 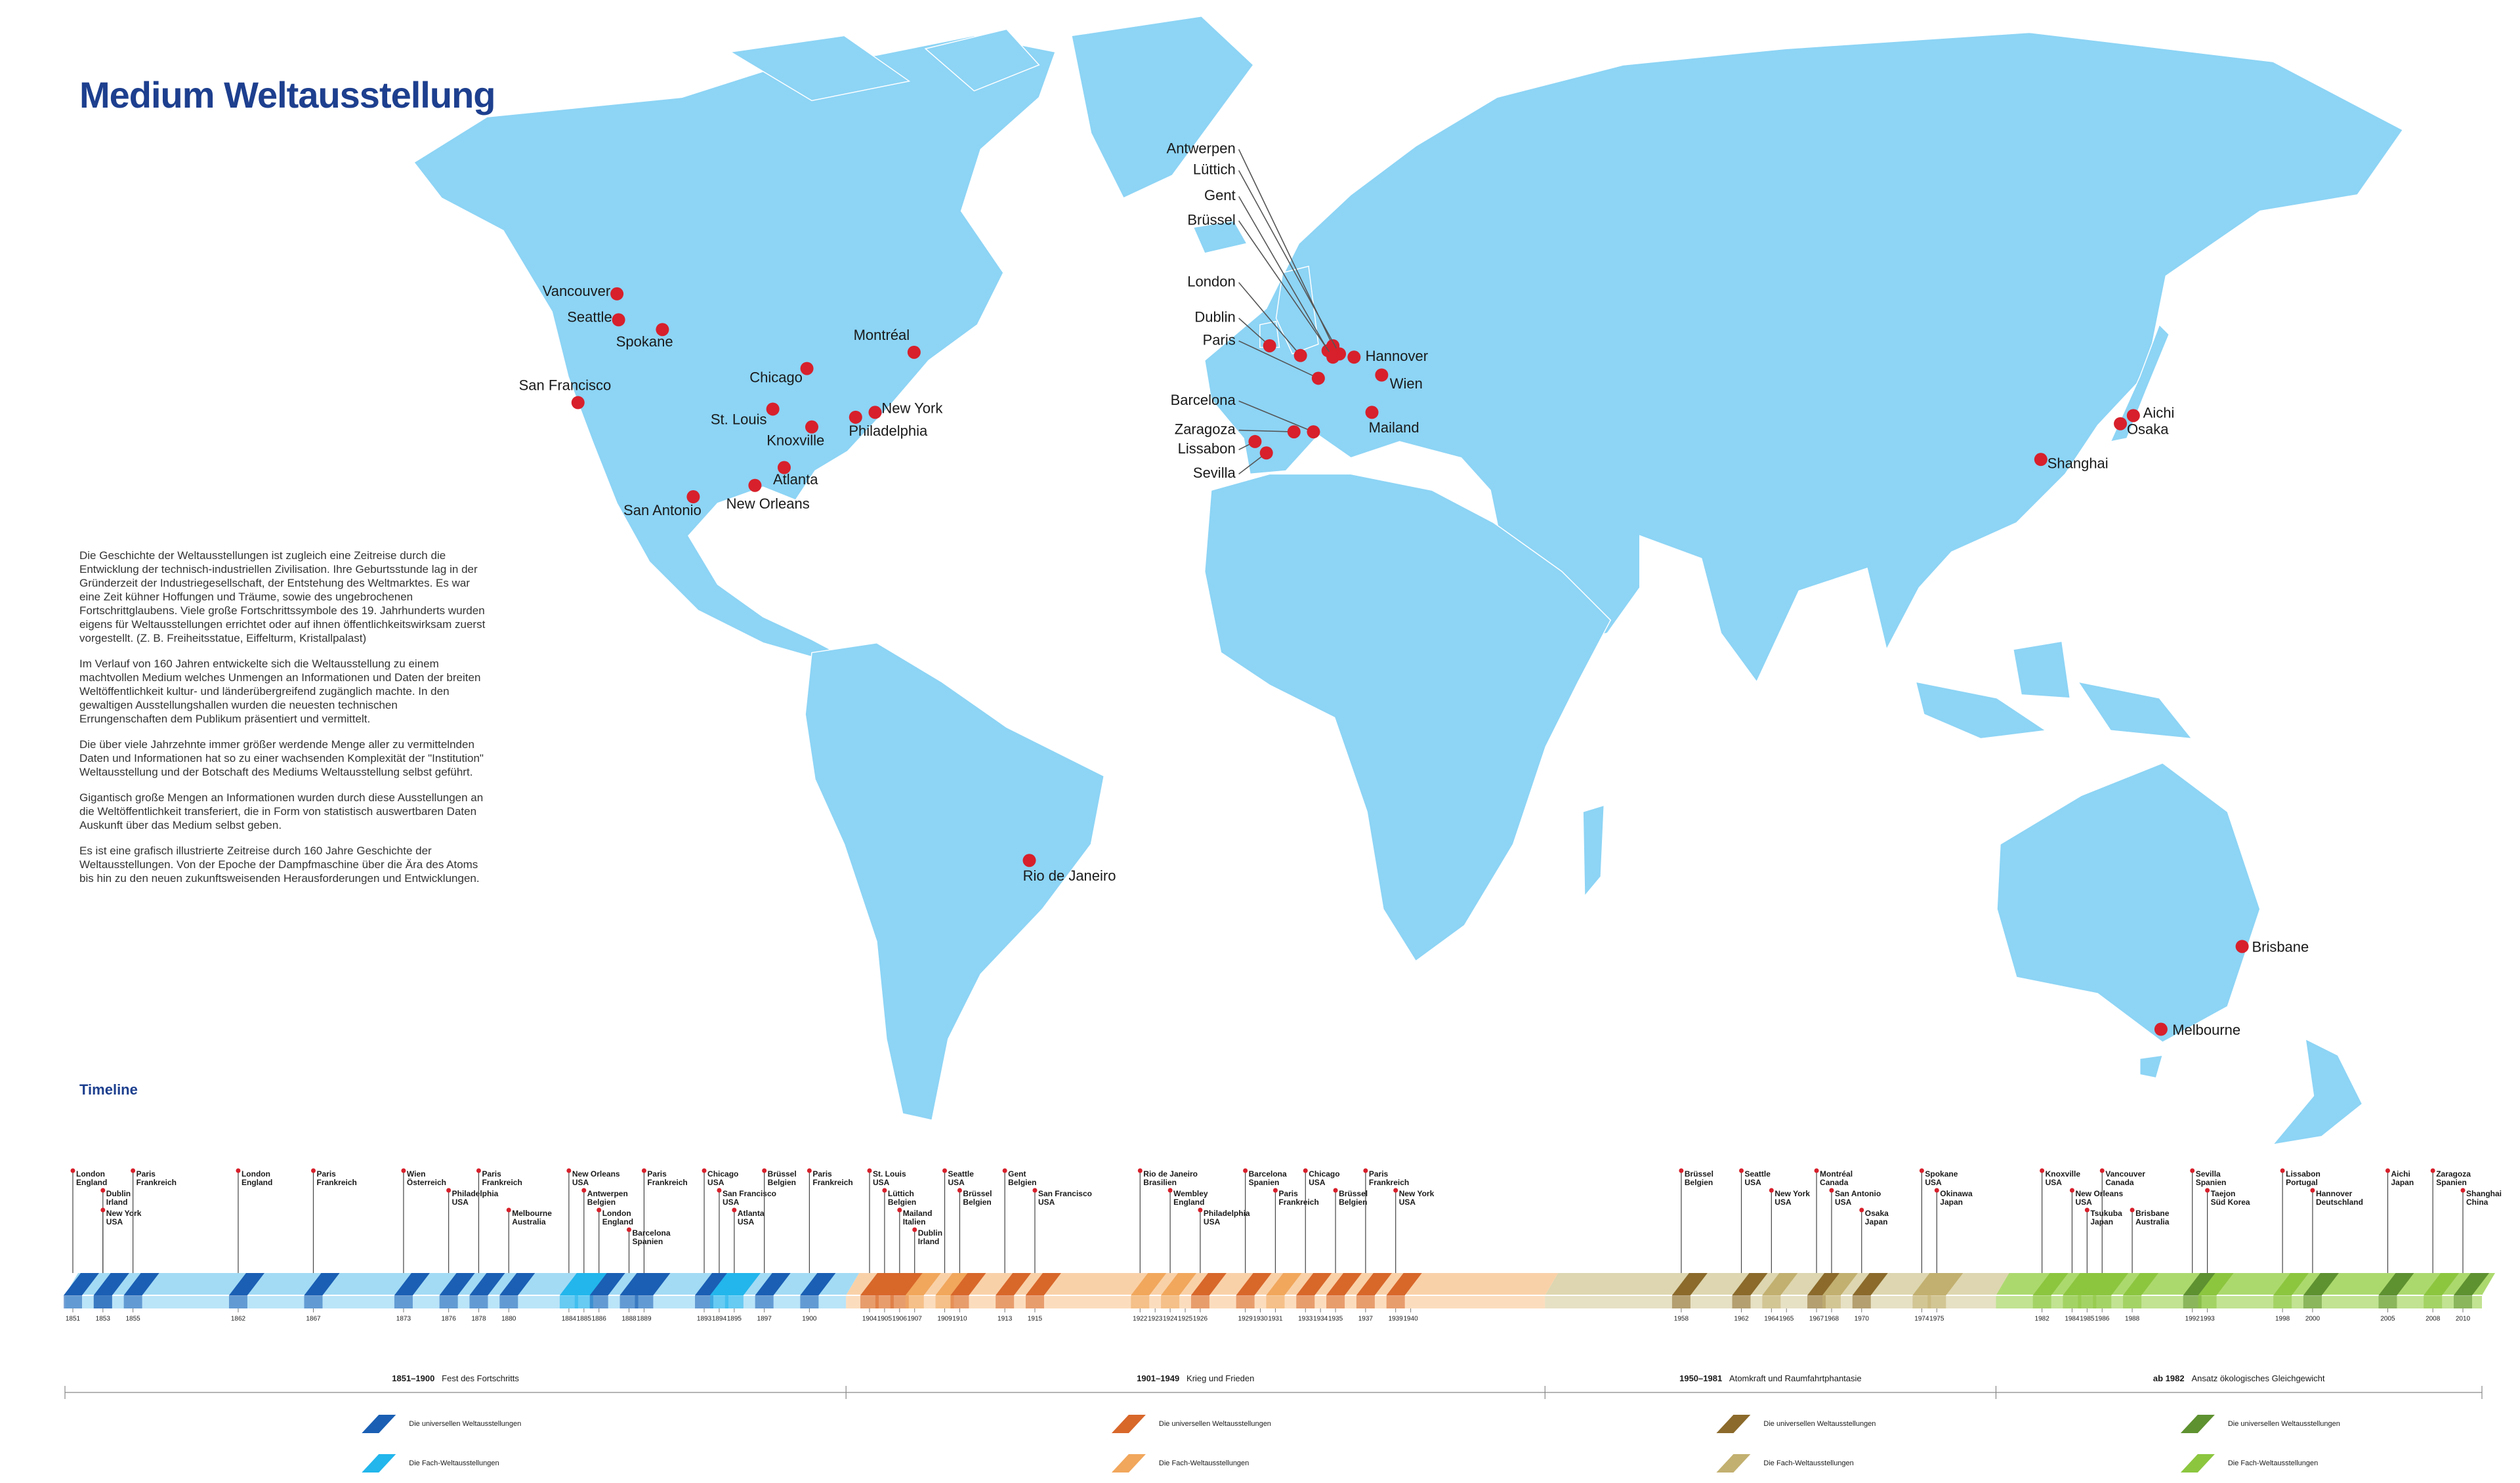 What do you see at coordinates (2208, 1174) in the screenshot?
I see `expo-city: Sevilla` at bounding box center [2208, 1174].